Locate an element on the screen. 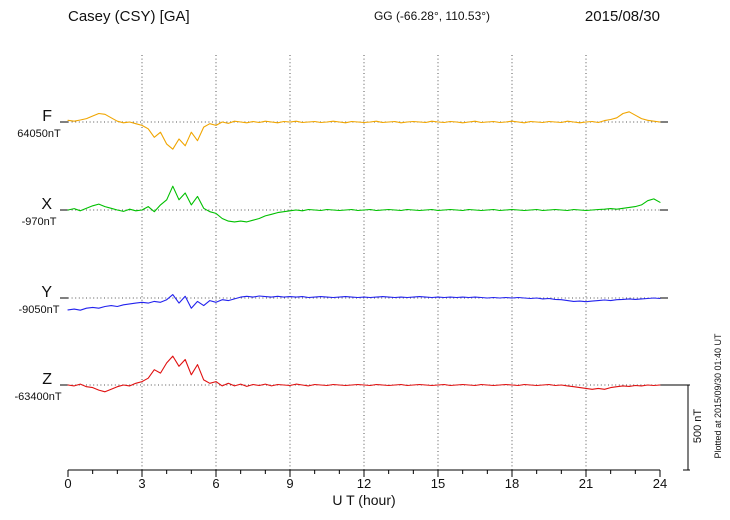 The width and height of the screenshot is (730, 520). x-tick-label: 24 is located at coordinates (660, 483).